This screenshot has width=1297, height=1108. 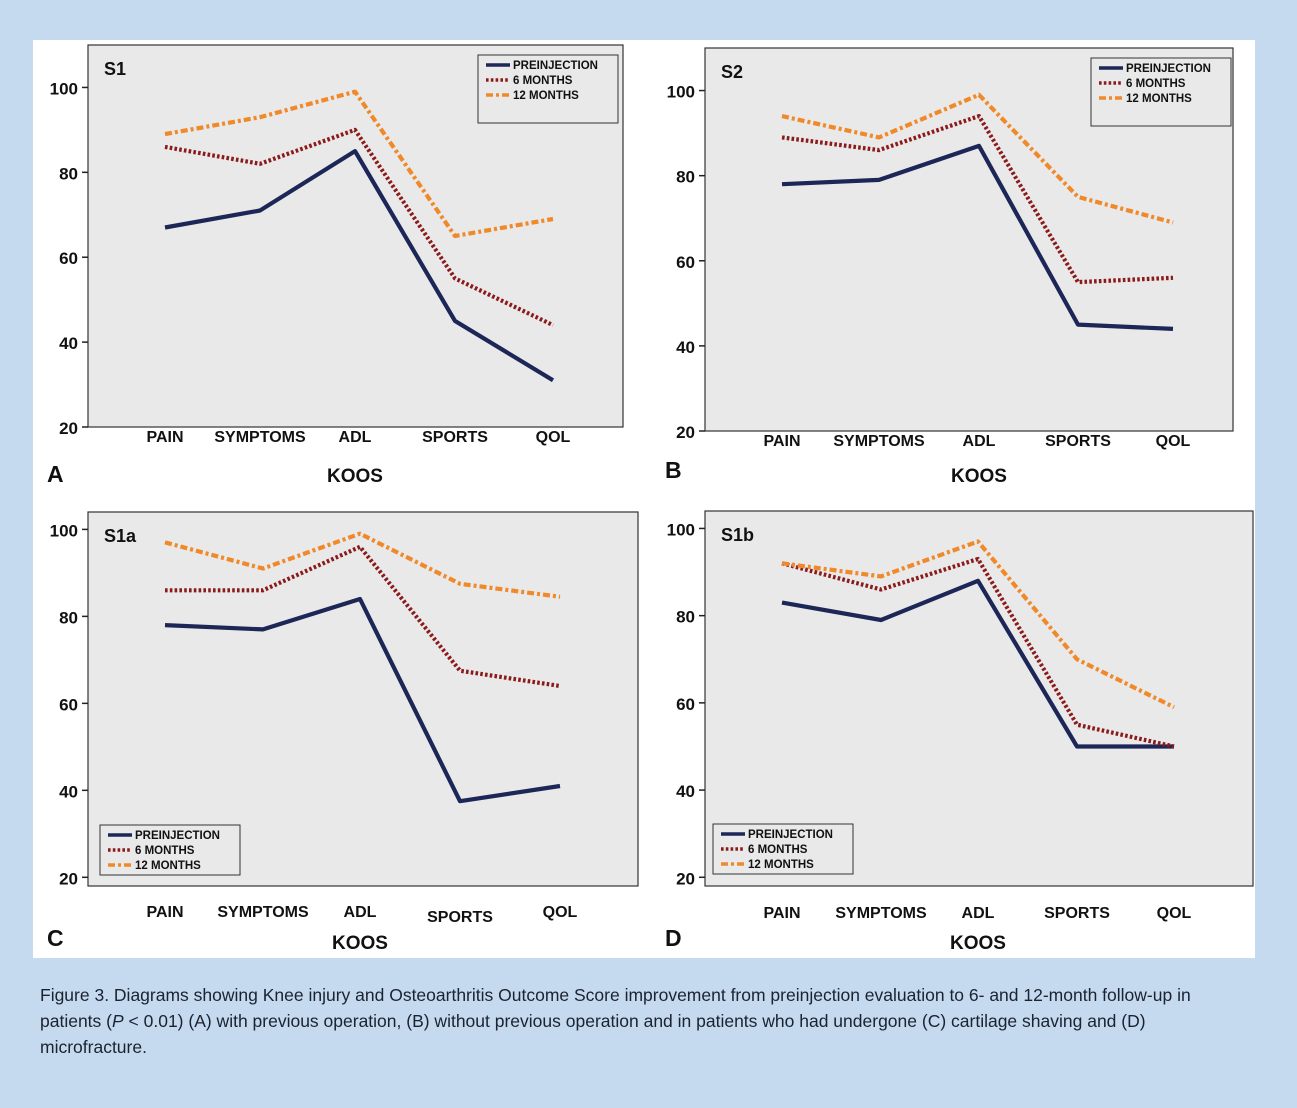 What do you see at coordinates (881, 913) in the screenshot?
I see `chart-d-x-tick-label: SYMPTOMS` at bounding box center [881, 913].